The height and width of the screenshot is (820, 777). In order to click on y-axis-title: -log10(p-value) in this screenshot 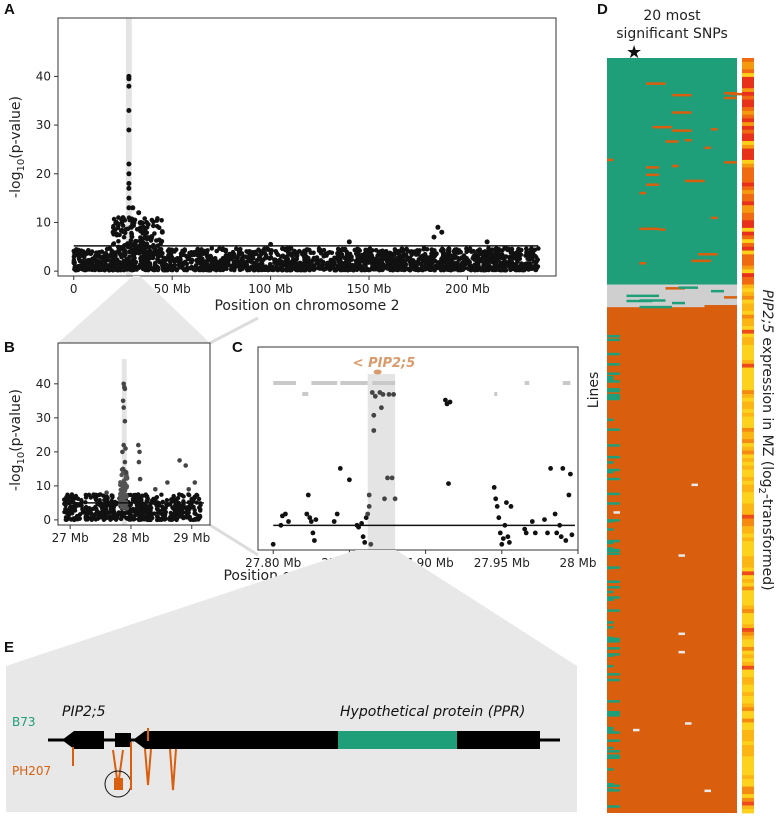, I will do `click(17, 440)`.